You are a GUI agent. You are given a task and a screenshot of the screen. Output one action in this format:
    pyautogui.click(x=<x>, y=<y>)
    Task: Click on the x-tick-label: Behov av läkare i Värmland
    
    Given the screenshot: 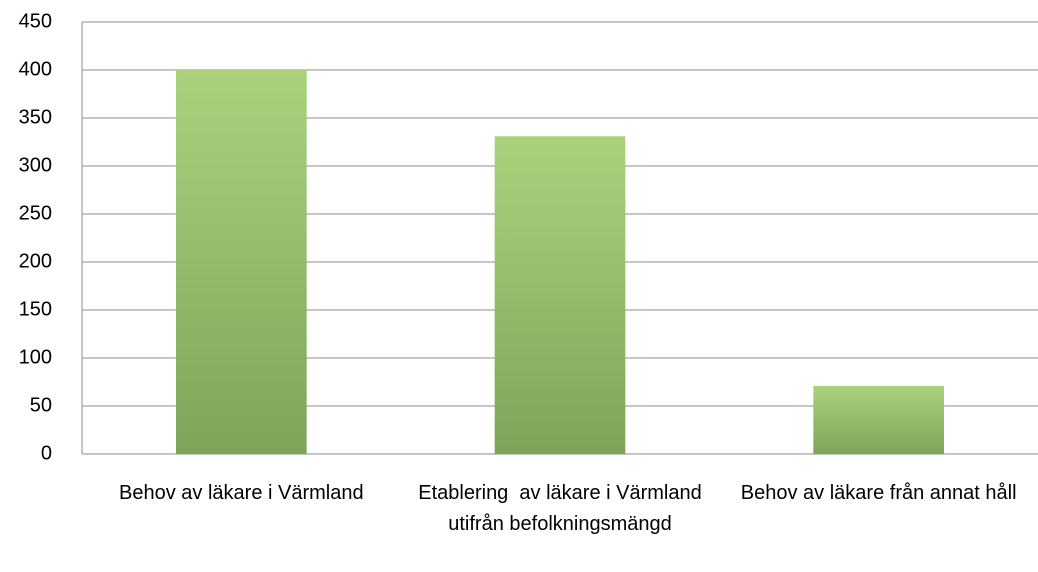 What is the action you would take?
    pyautogui.click(x=241, y=493)
    